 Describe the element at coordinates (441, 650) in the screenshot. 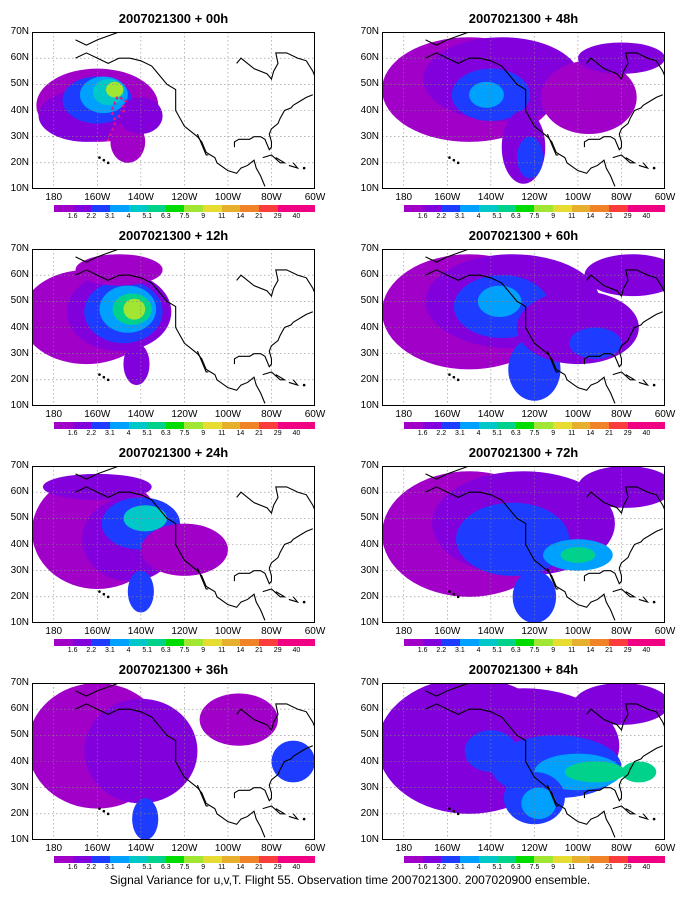

I see `colorbar-label: 2.2` at that location.